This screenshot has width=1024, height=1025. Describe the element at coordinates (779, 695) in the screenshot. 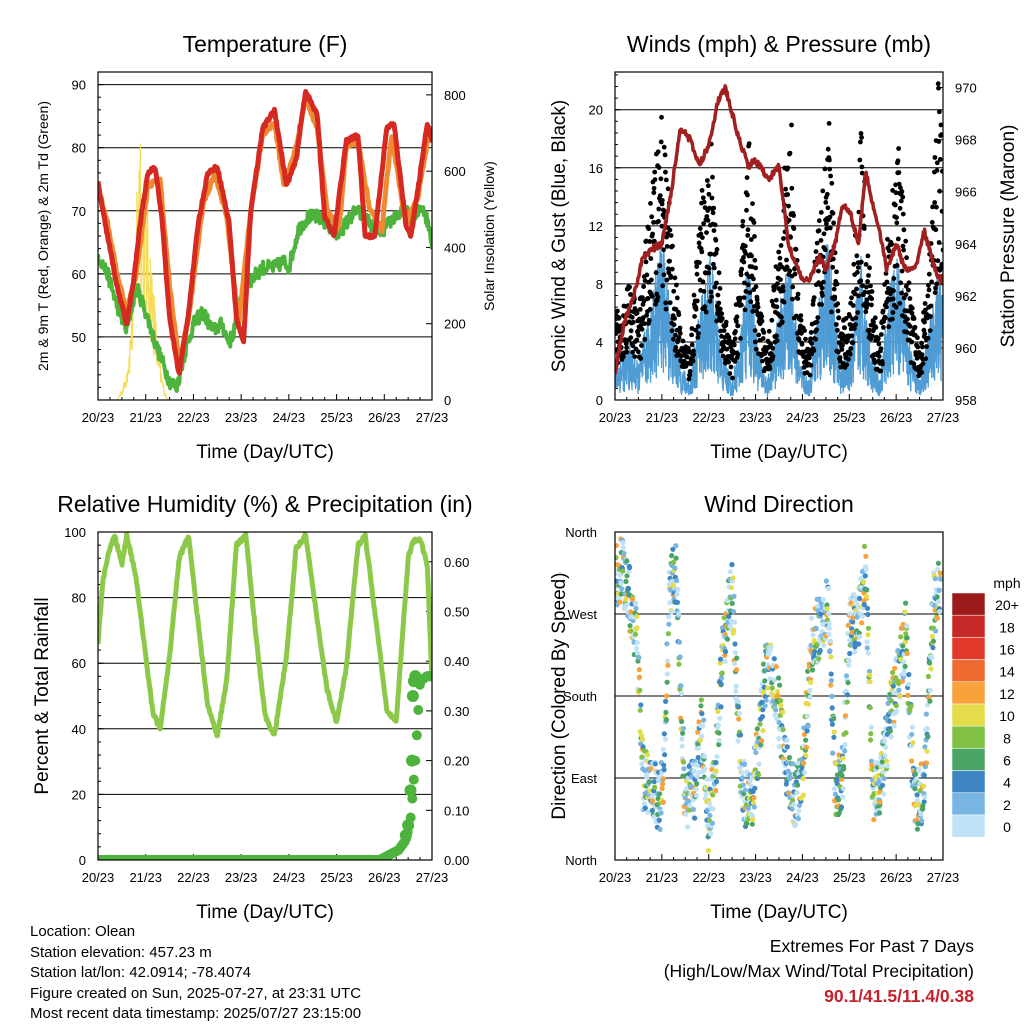

I see `direction-data` at that location.